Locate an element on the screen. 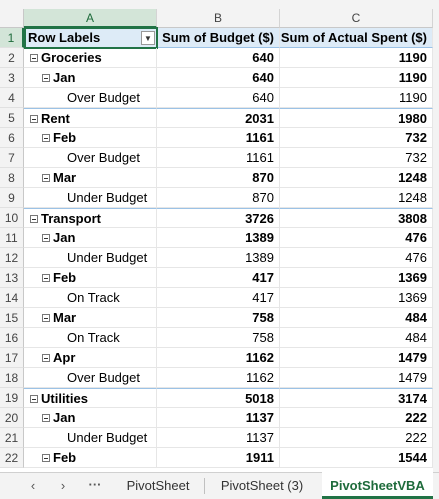  scroll-edge is located at coordinates (436, 240).